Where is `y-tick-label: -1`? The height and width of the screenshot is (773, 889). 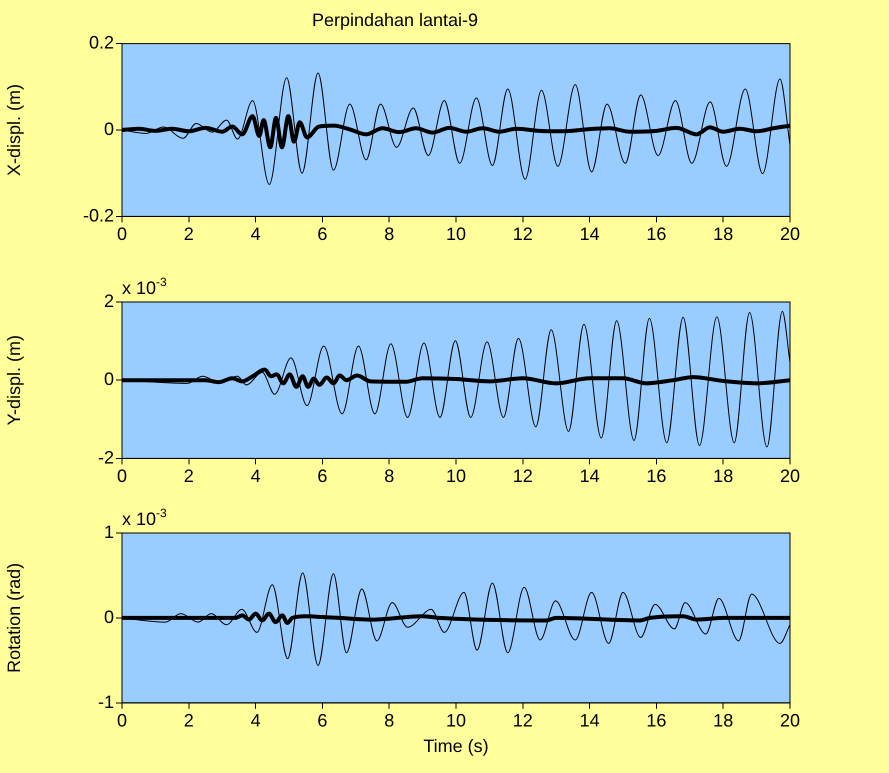
y-tick-label: -1 is located at coordinates (106, 702).